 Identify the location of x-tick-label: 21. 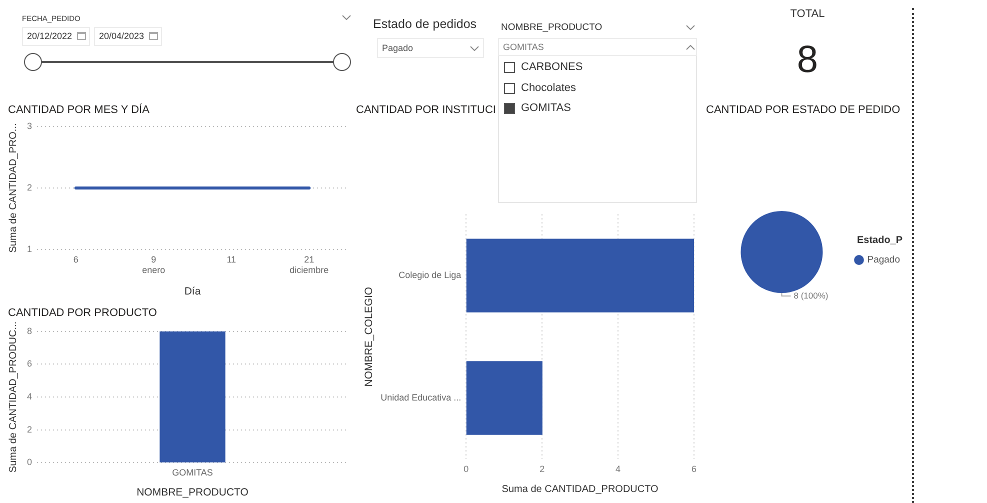
(309, 259).